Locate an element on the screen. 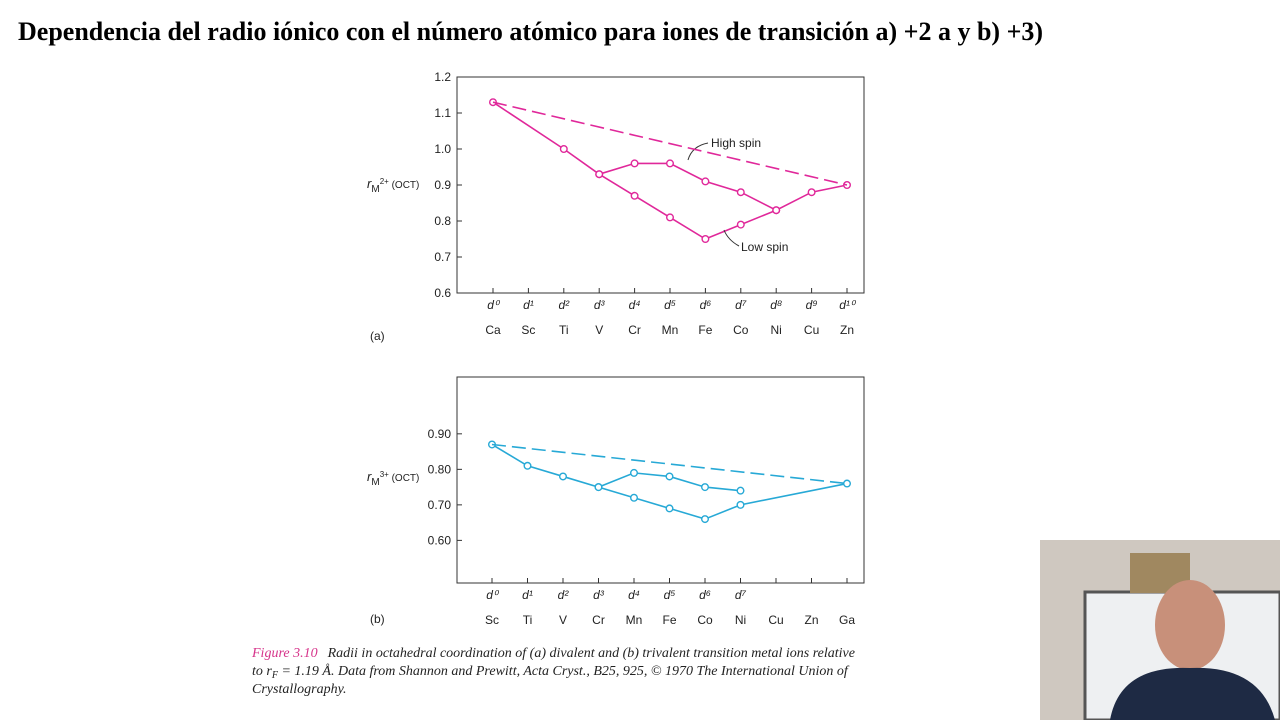 Image resolution: width=1280 pixels, height=720 pixels. y-tick-label: 0.90 is located at coordinates (440, 434).